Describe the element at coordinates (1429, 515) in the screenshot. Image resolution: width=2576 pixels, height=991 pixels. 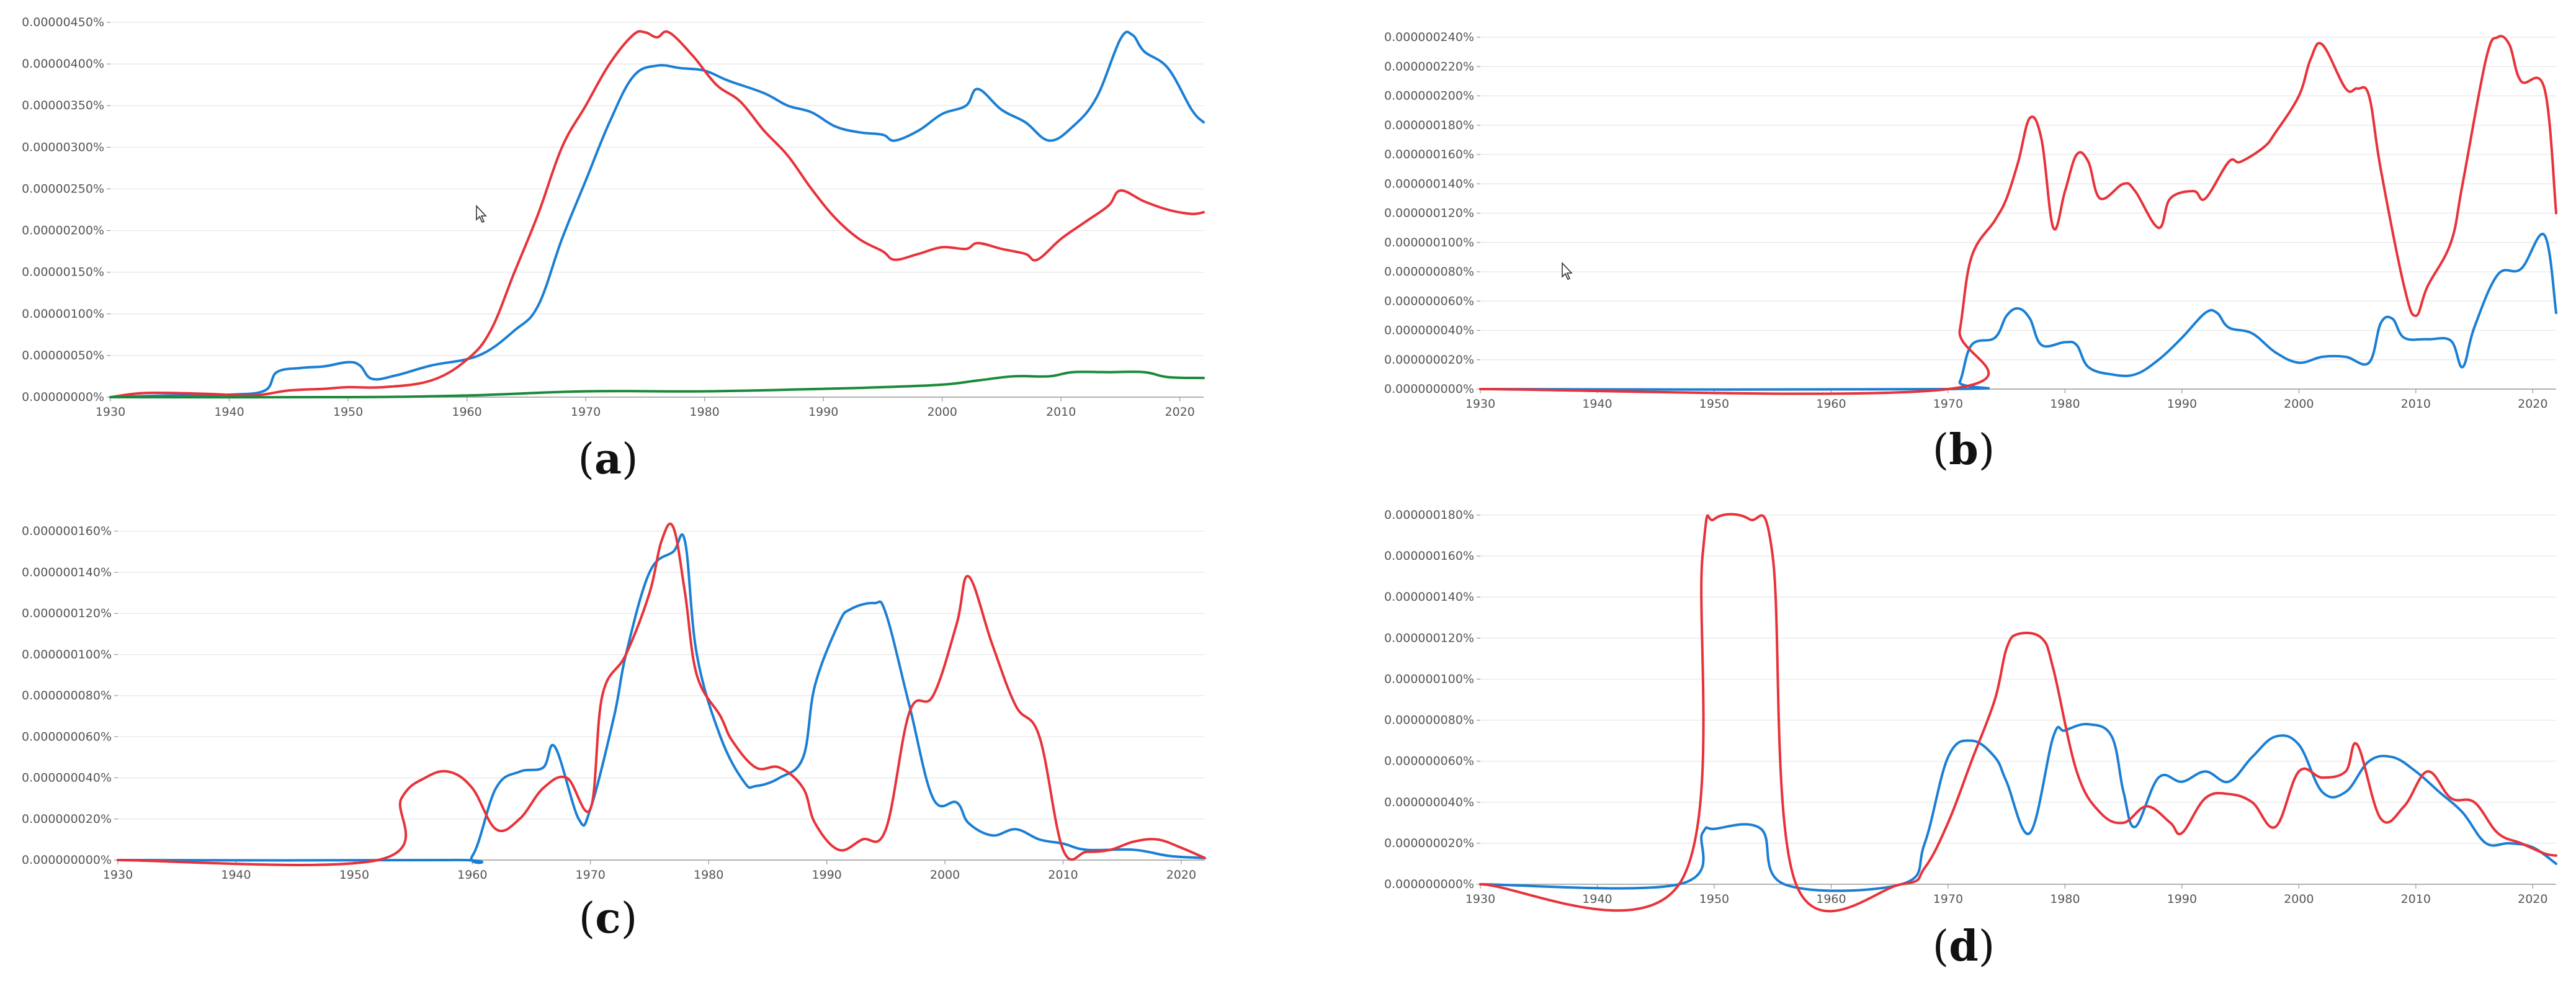
I see `y-tick-label: 0.000000180%` at that location.